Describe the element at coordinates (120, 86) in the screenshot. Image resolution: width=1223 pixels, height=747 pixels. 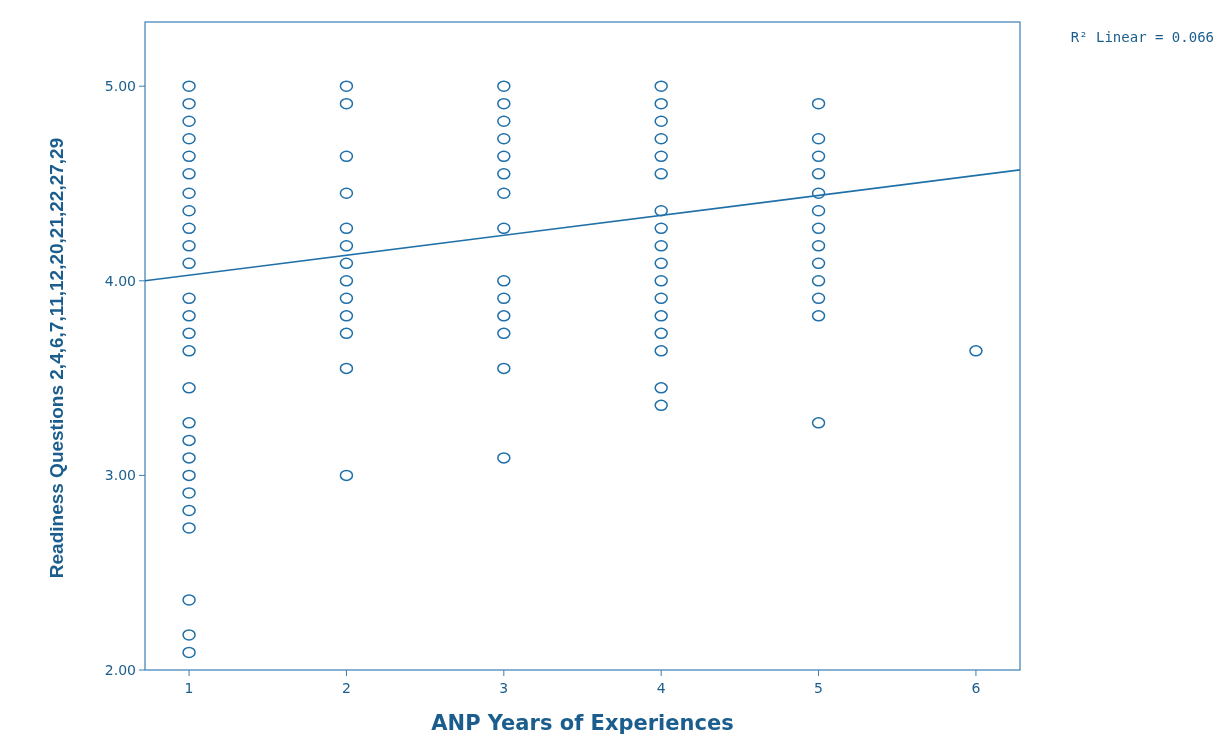
I see `y-tick-label: 5.00` at that location.